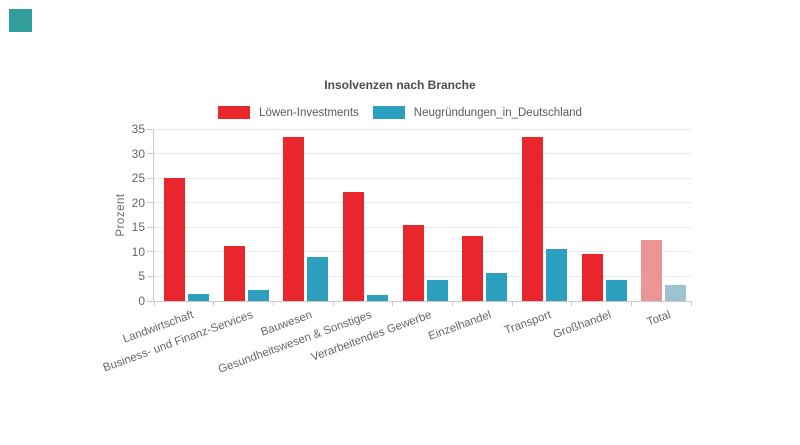 The height and width of the screenshot is (445, 800). I want to click on legend-label-loewen-investments: Löwen-Investments, so click(309, 112).